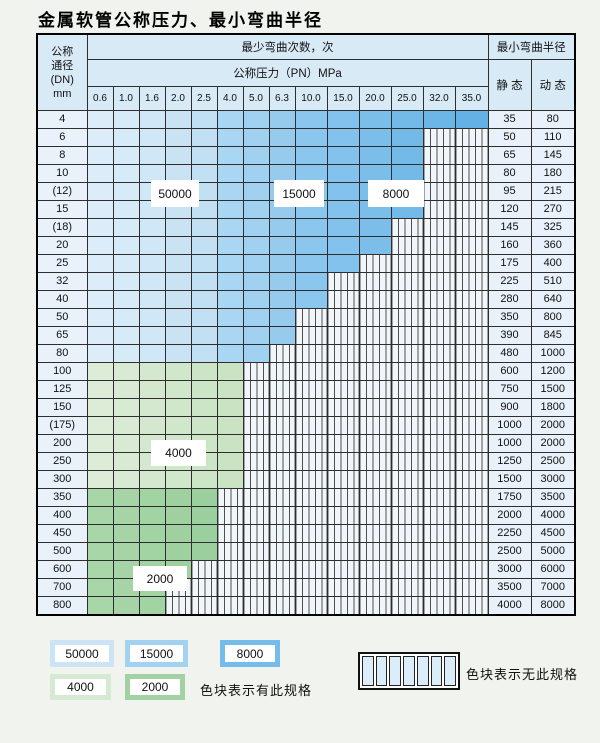  Describe the element at coordinates (256, 690) in the screenshot. I see `legend-hasspec-label: 色块表示有此规格` at that location.